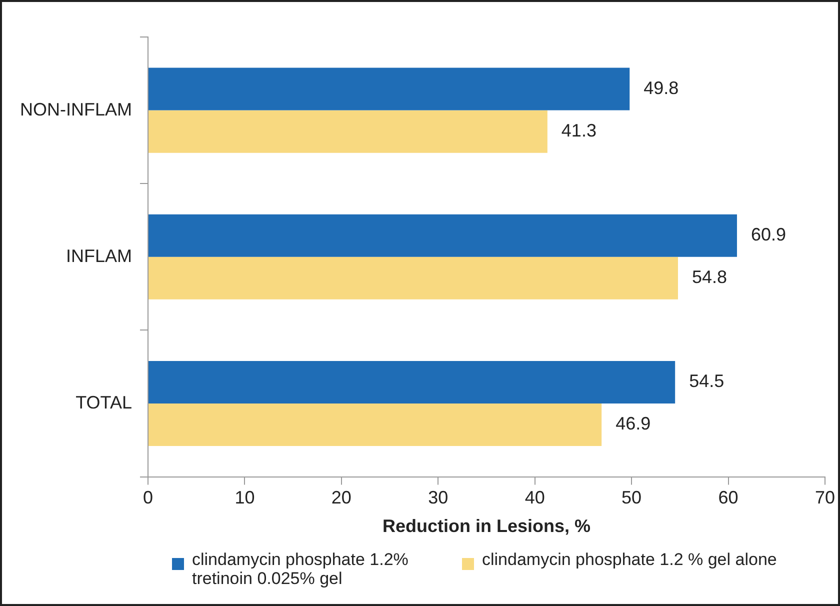  Describe the element at coordinates (710, 277) in the screenshot. I see `data-label: 54.8` at that location.